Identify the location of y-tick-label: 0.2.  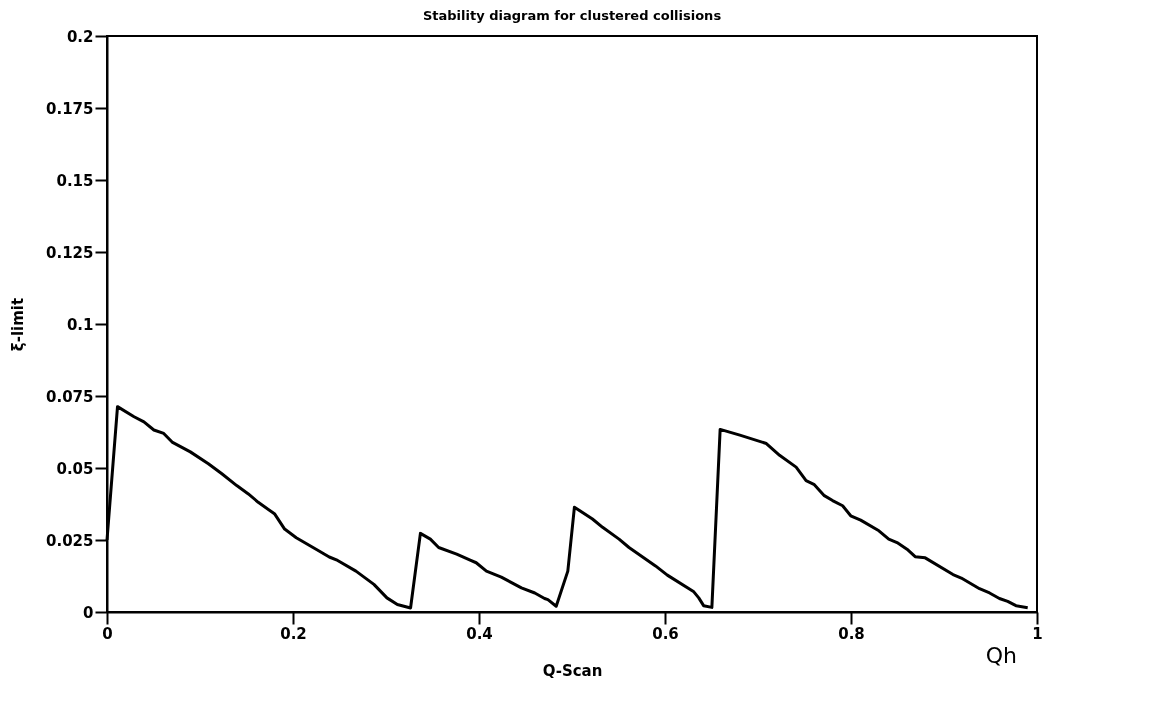
(80, 36).